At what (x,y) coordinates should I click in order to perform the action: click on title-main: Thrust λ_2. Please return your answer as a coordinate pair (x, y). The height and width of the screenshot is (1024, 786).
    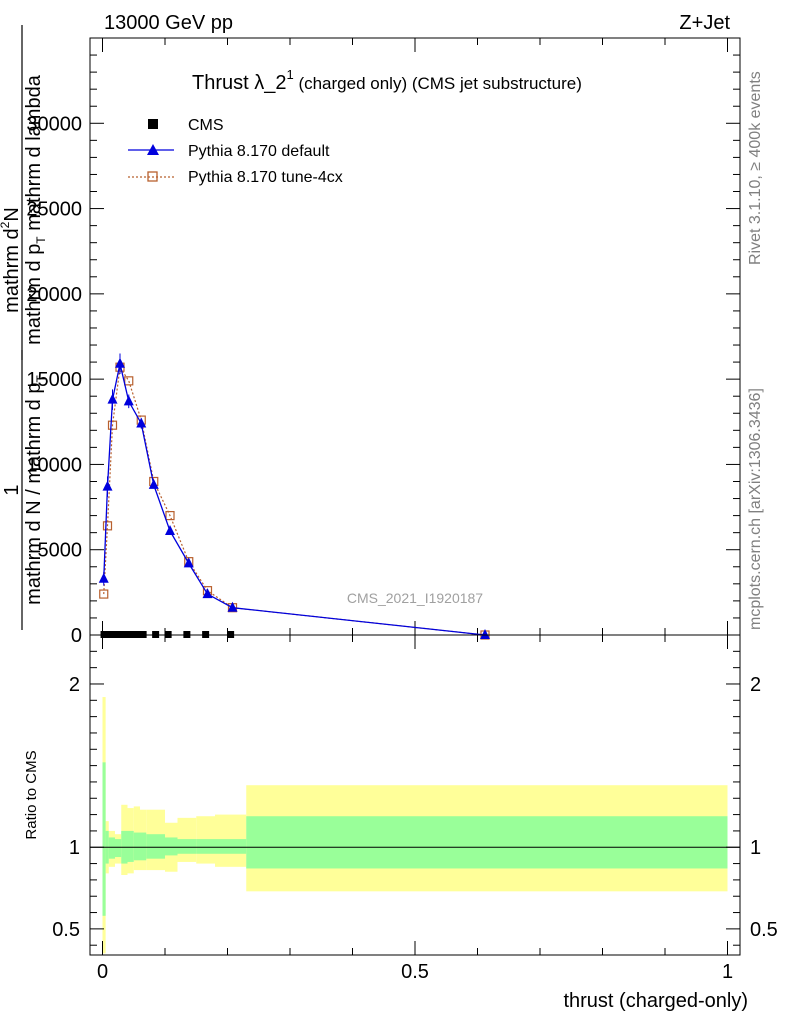
    Looking at the image, I should click on (239, 83).